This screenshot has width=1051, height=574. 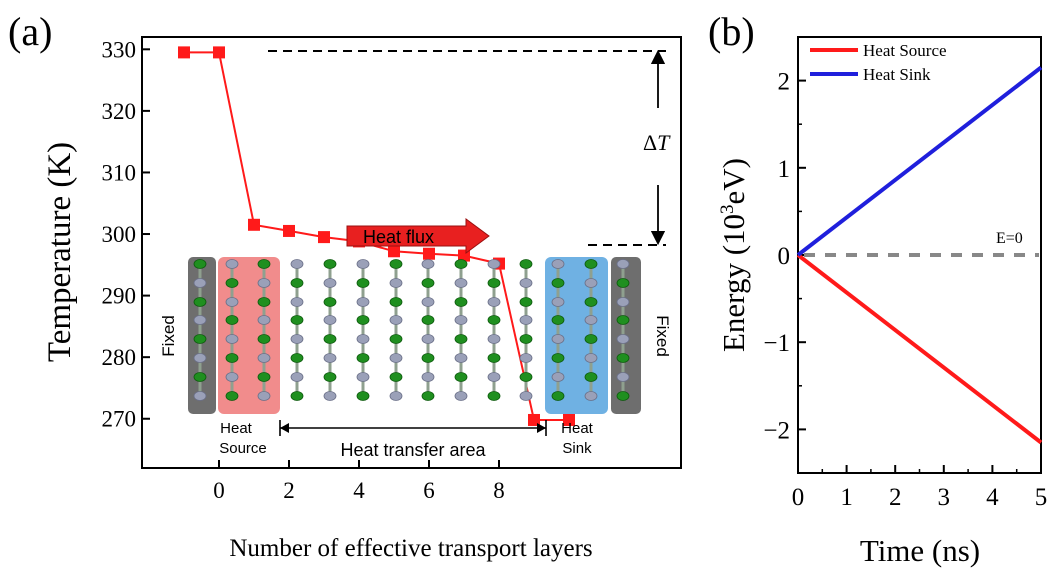 I want to click on y-tick-label: 310, so click(x=119, y=172).